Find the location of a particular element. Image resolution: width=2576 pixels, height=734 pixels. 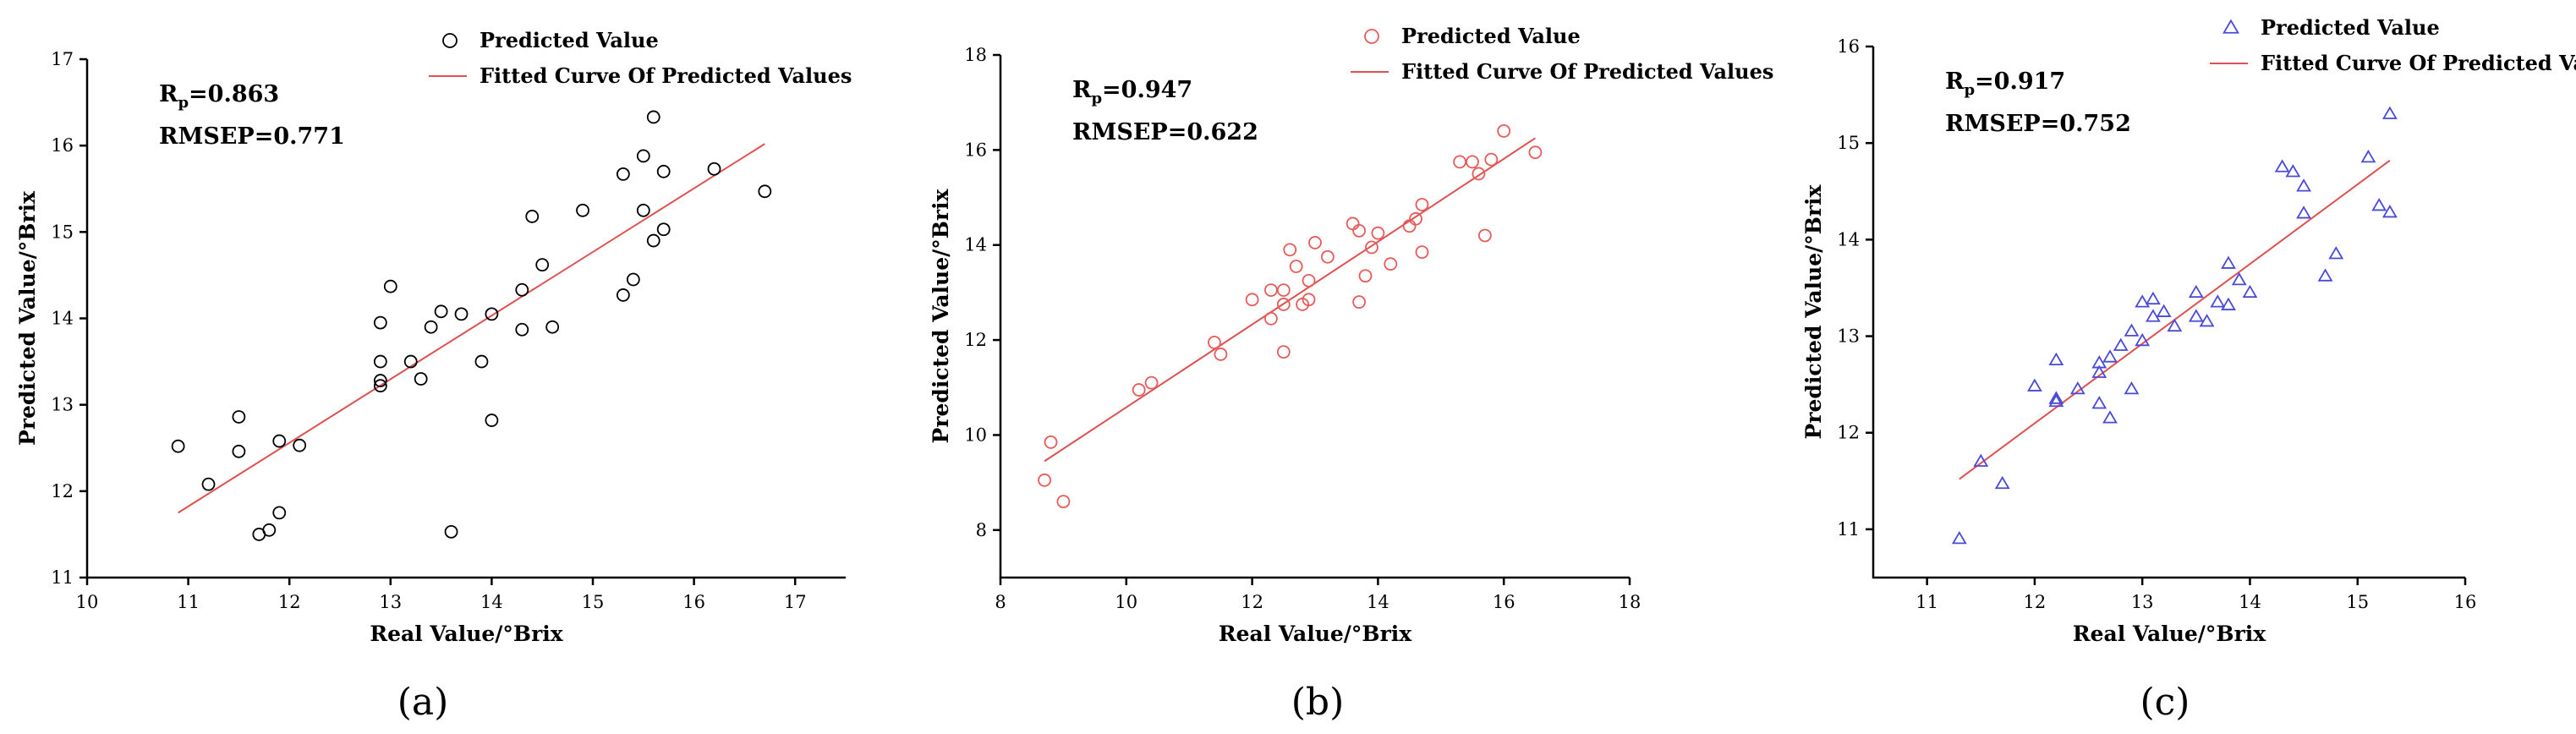

x-tick-label: 10 is located at coordinates (87, 602).